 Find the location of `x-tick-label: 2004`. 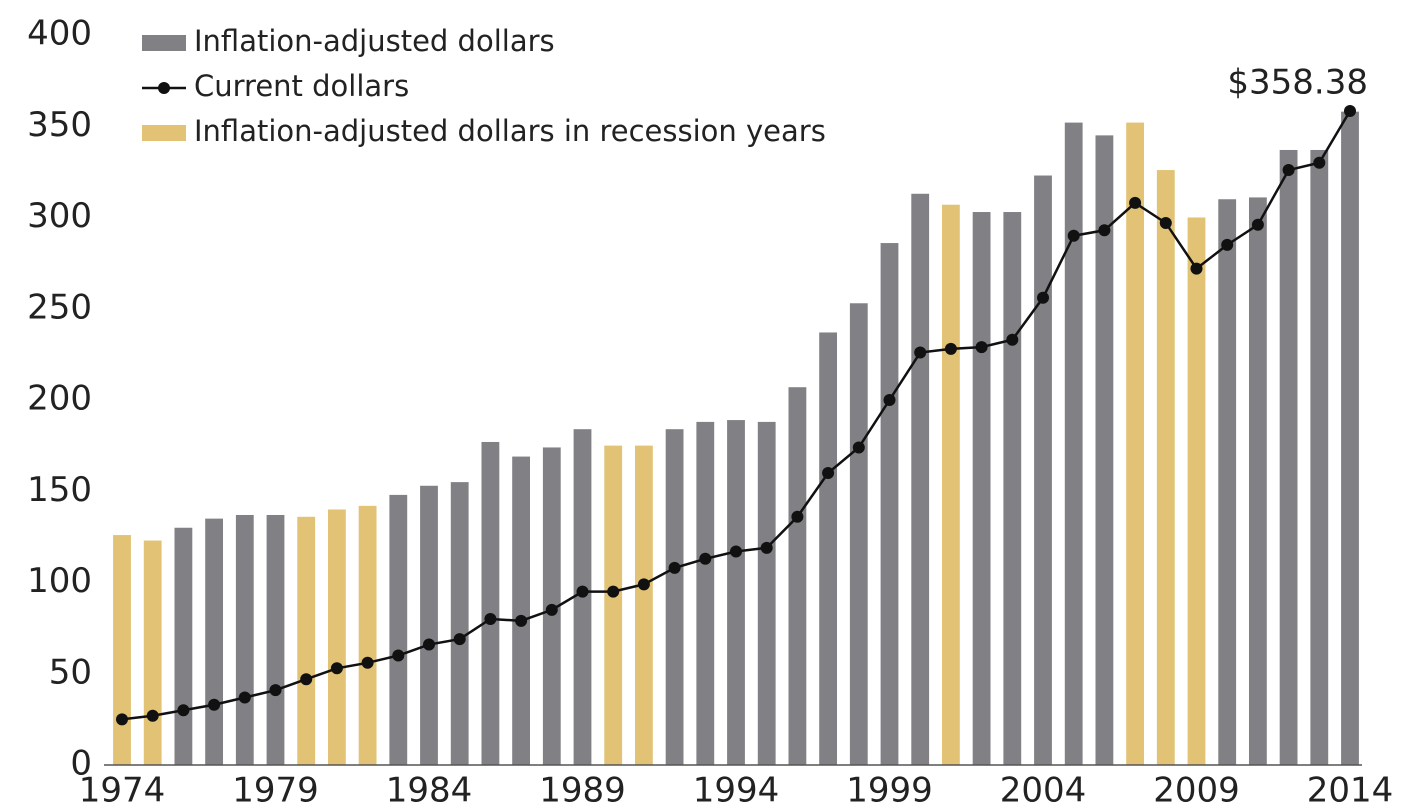

x-tick-label: 2004 is located at coordinates (1043, 791).